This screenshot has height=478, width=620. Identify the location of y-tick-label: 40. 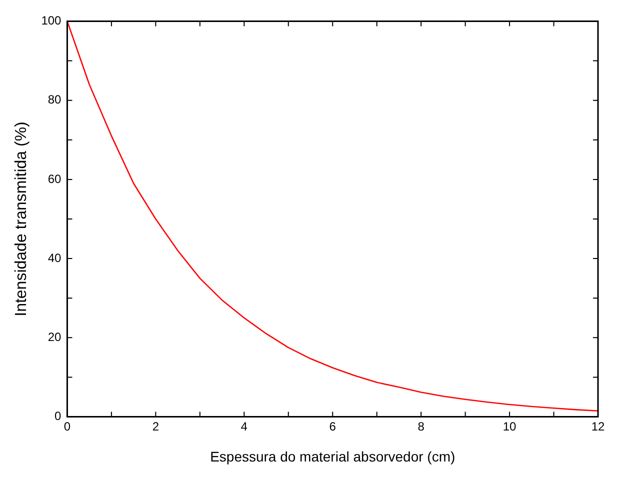
(55, 257).